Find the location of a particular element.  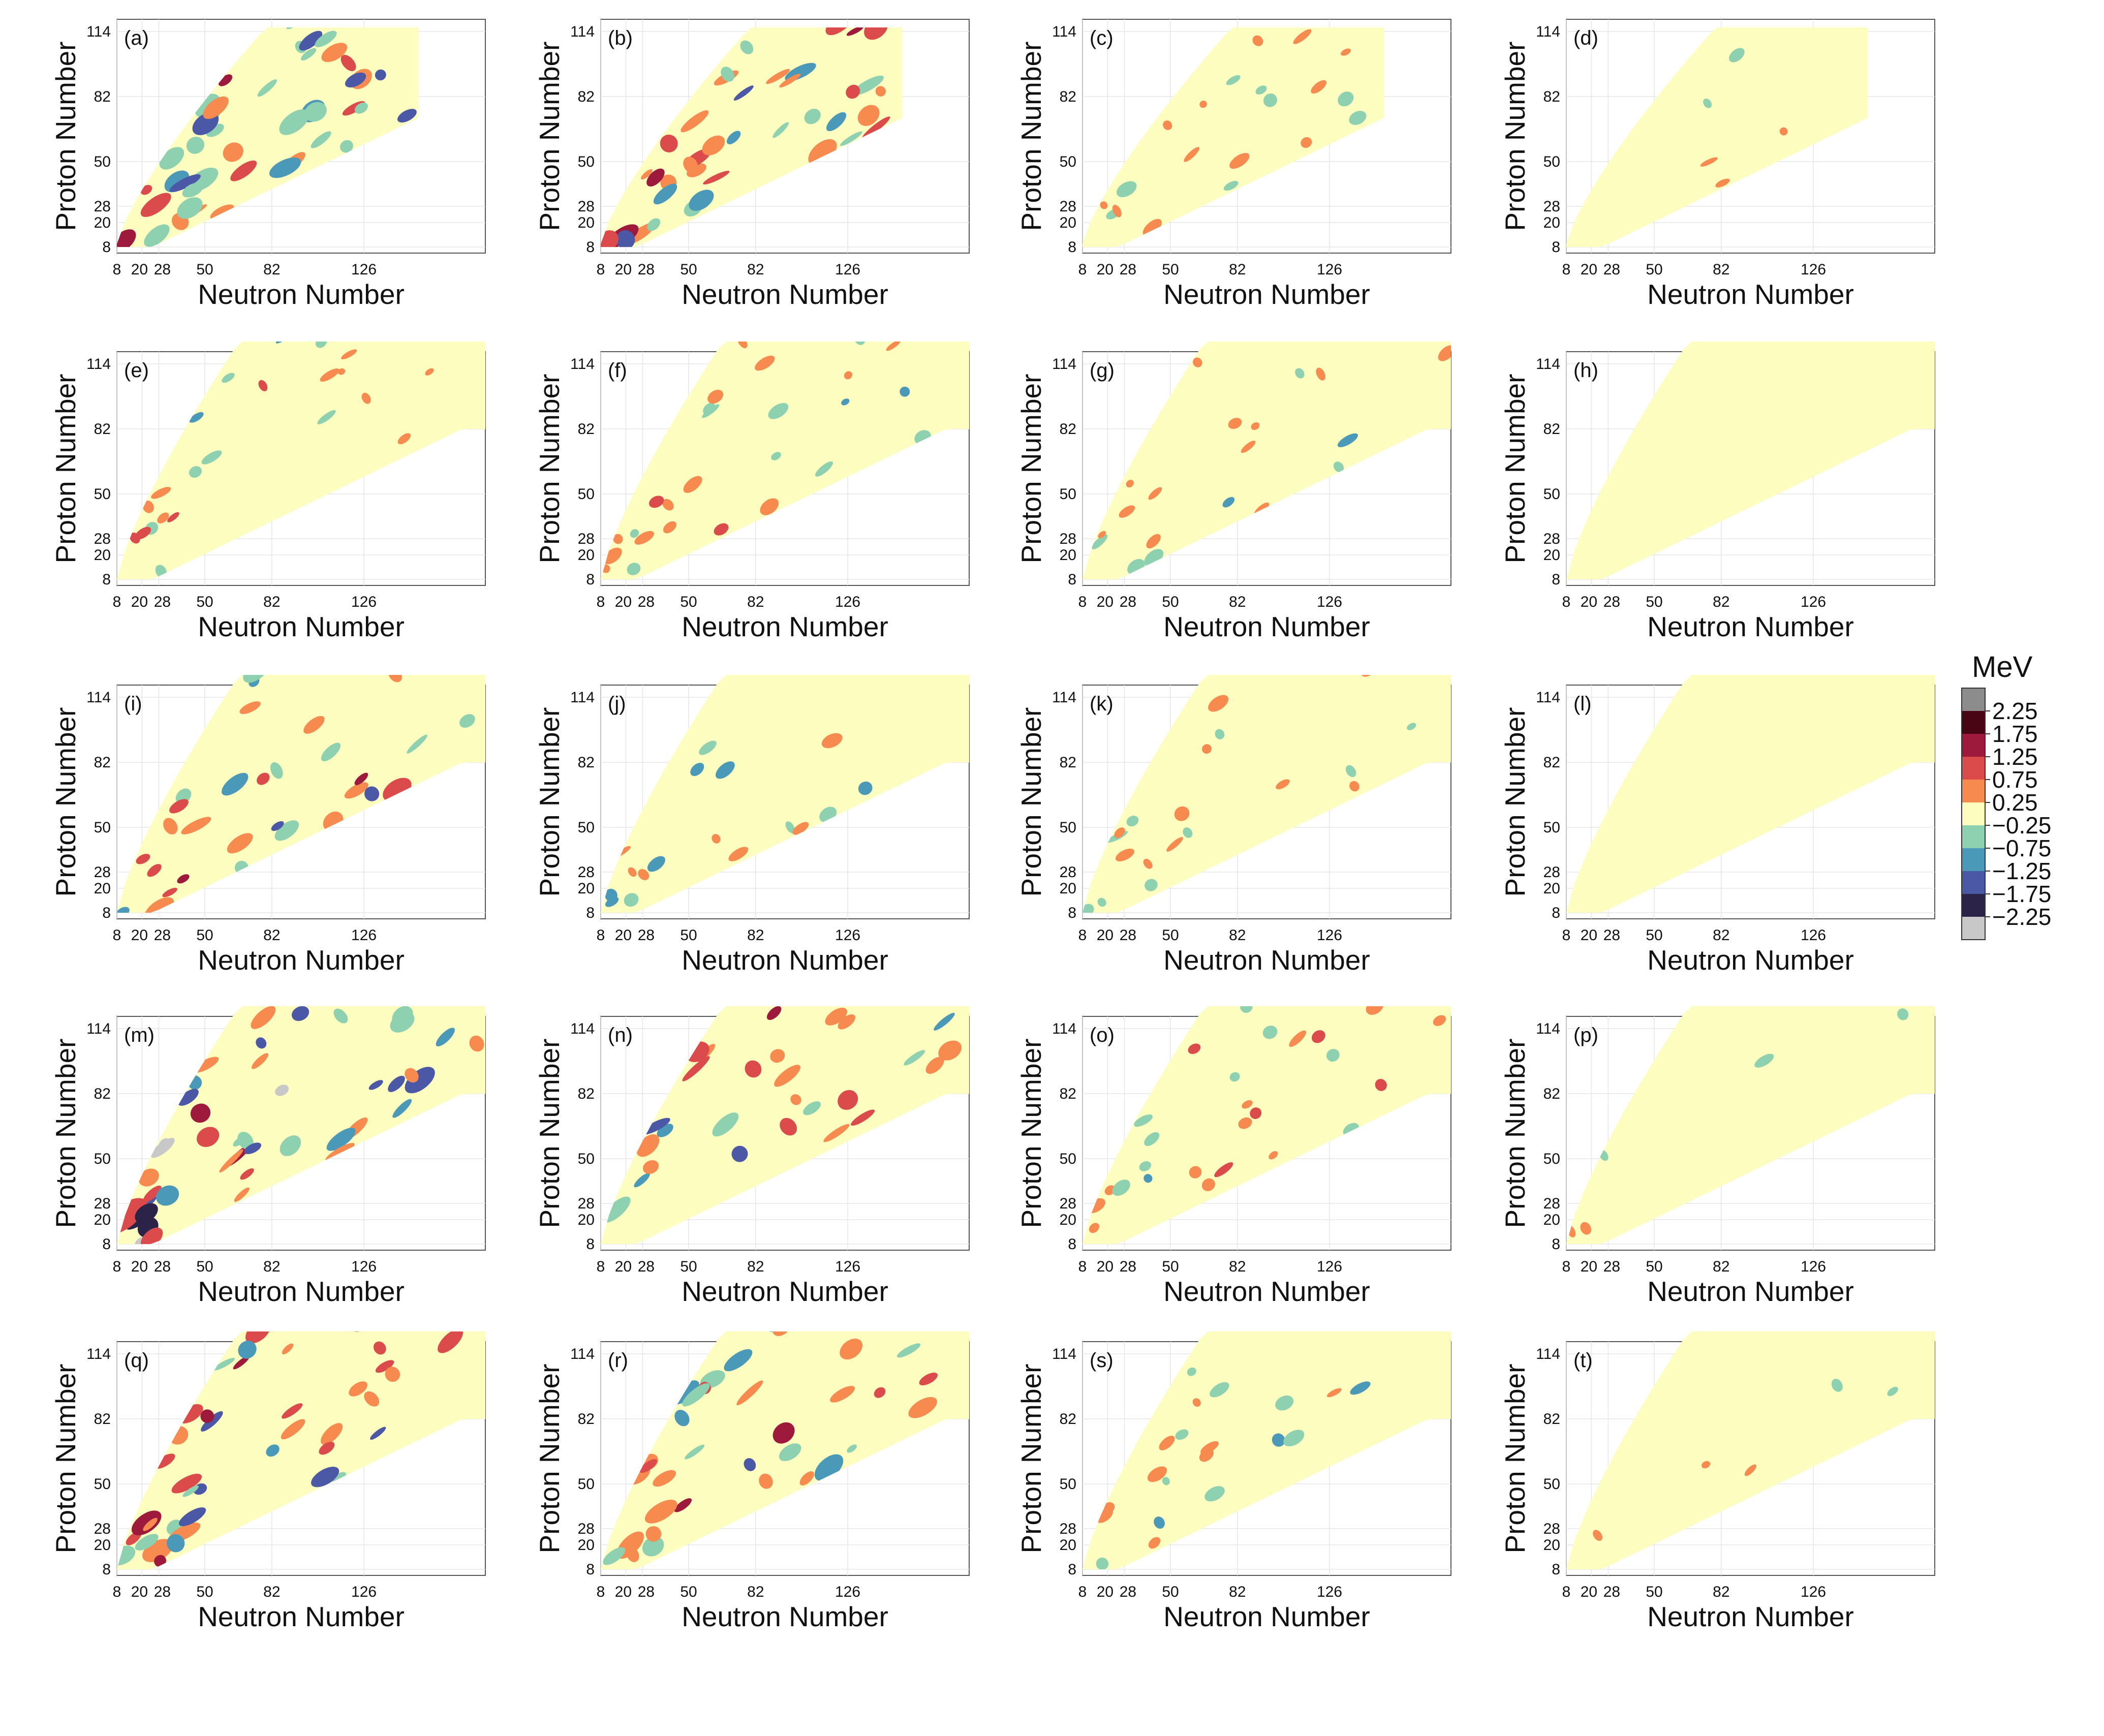

y-tick-label: 82 is located at coordinates (586, 429).